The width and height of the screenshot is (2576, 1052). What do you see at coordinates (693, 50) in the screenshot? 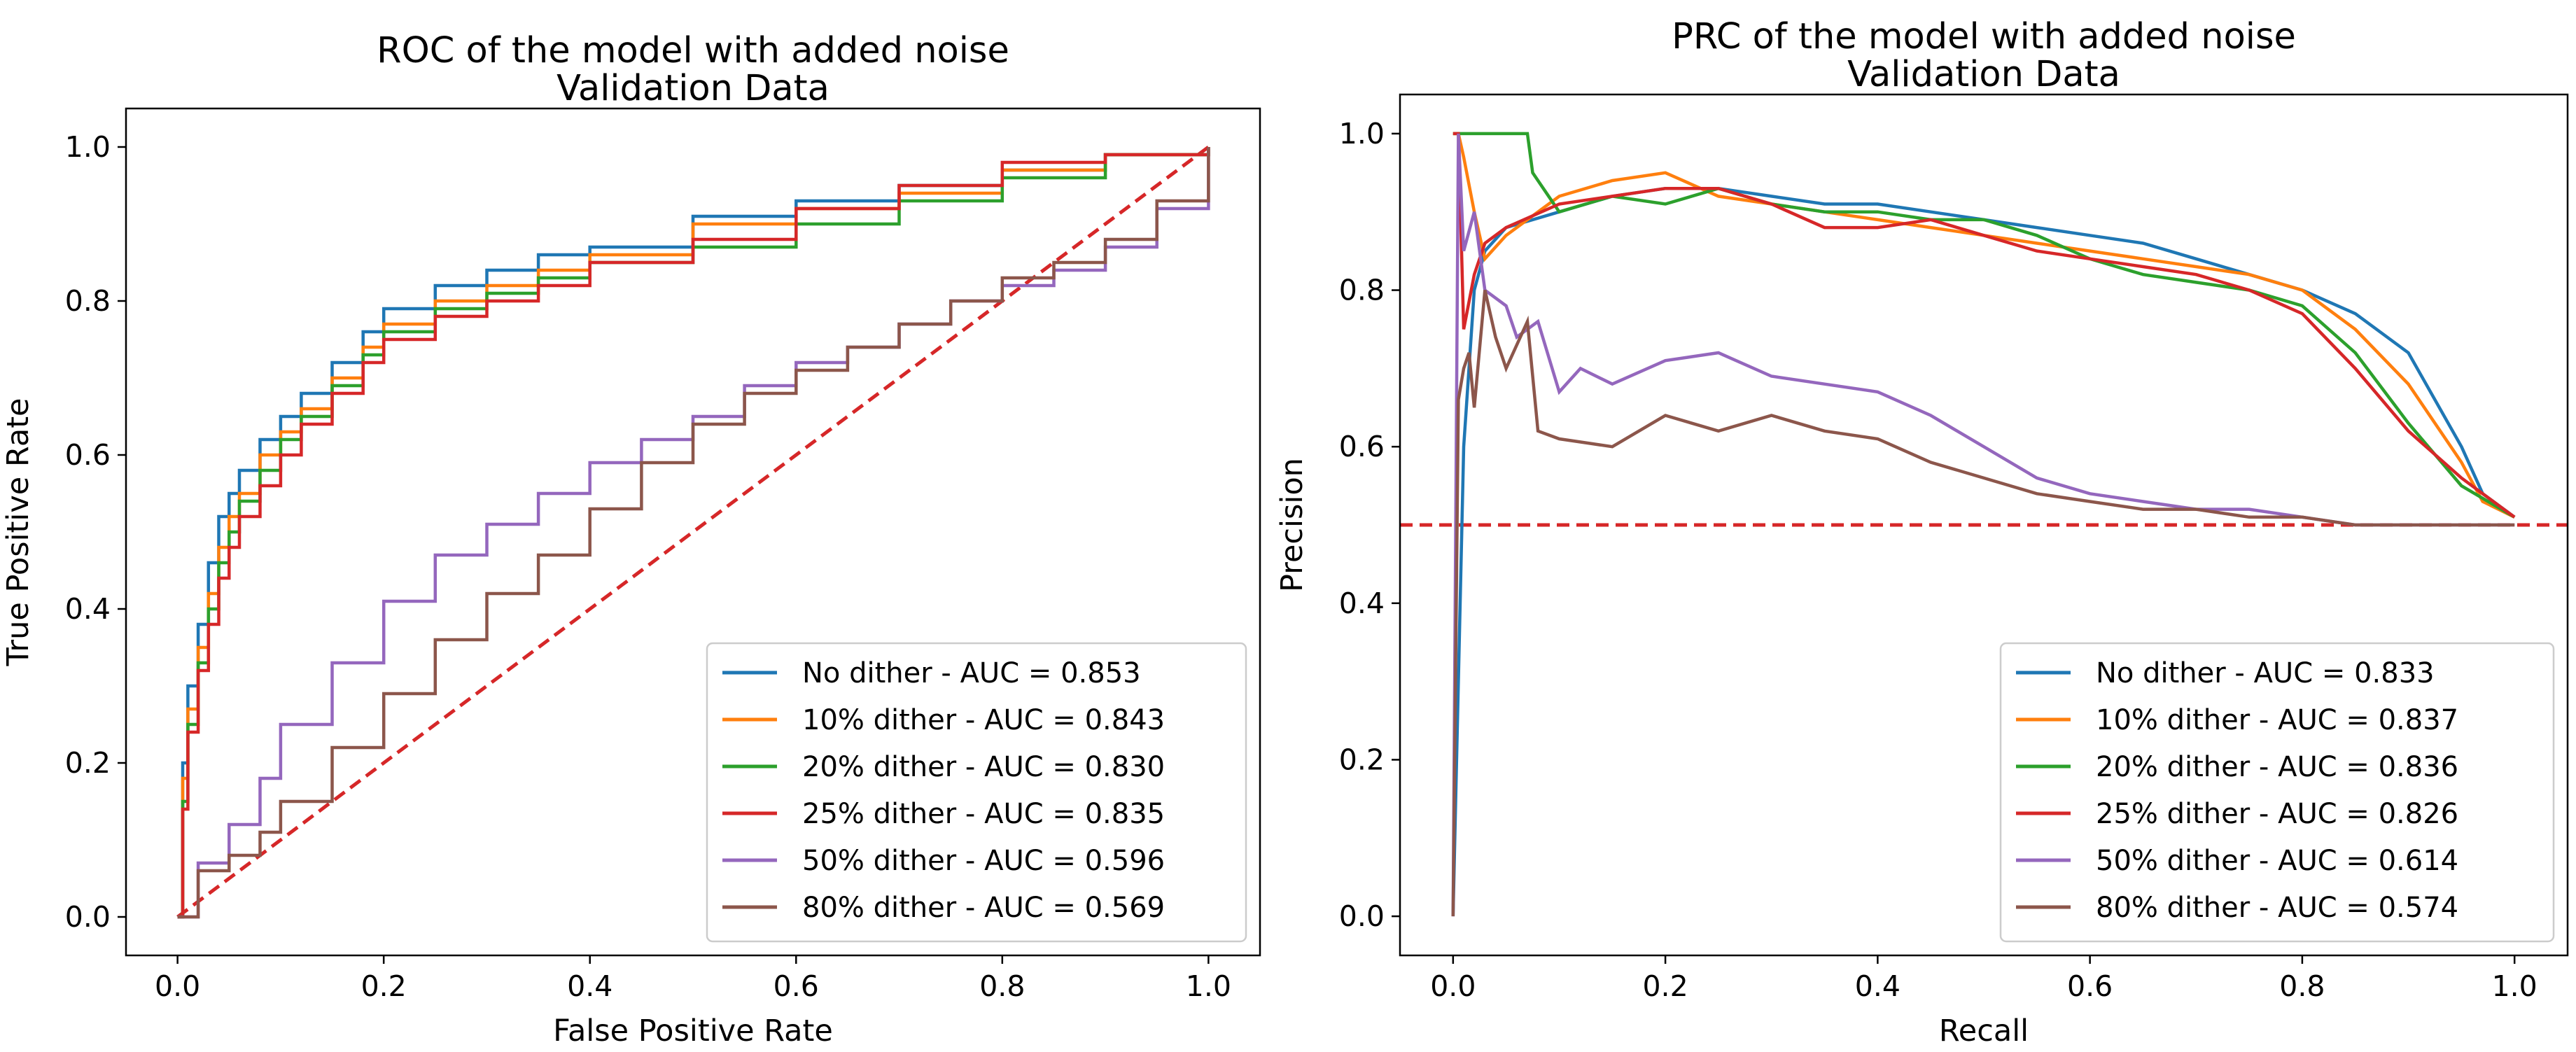
I see `roc-title: ROC of the model with added noise` at bounding box center [693, 50].